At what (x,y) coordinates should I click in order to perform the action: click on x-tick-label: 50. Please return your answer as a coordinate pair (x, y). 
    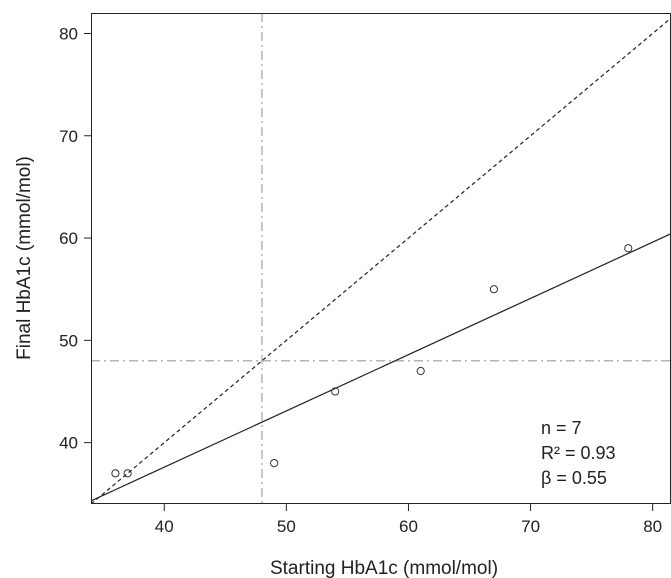
    Looking at the image, I should click on (286, 526).